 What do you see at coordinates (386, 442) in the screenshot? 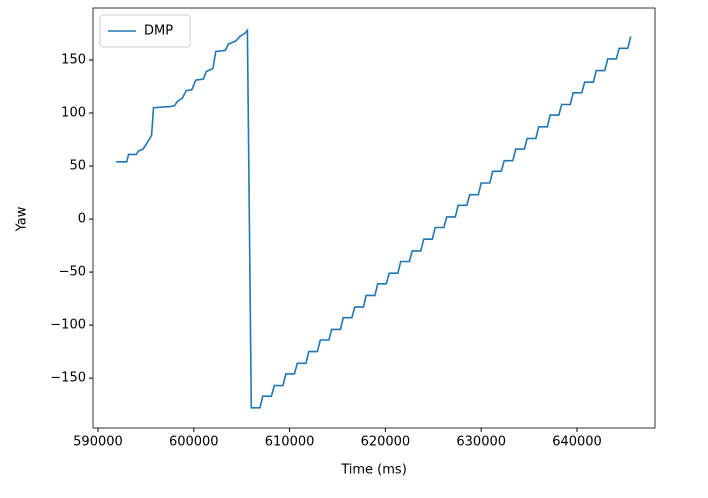
I see `x-tick-label: 620000` at bounding box center [386, 442].